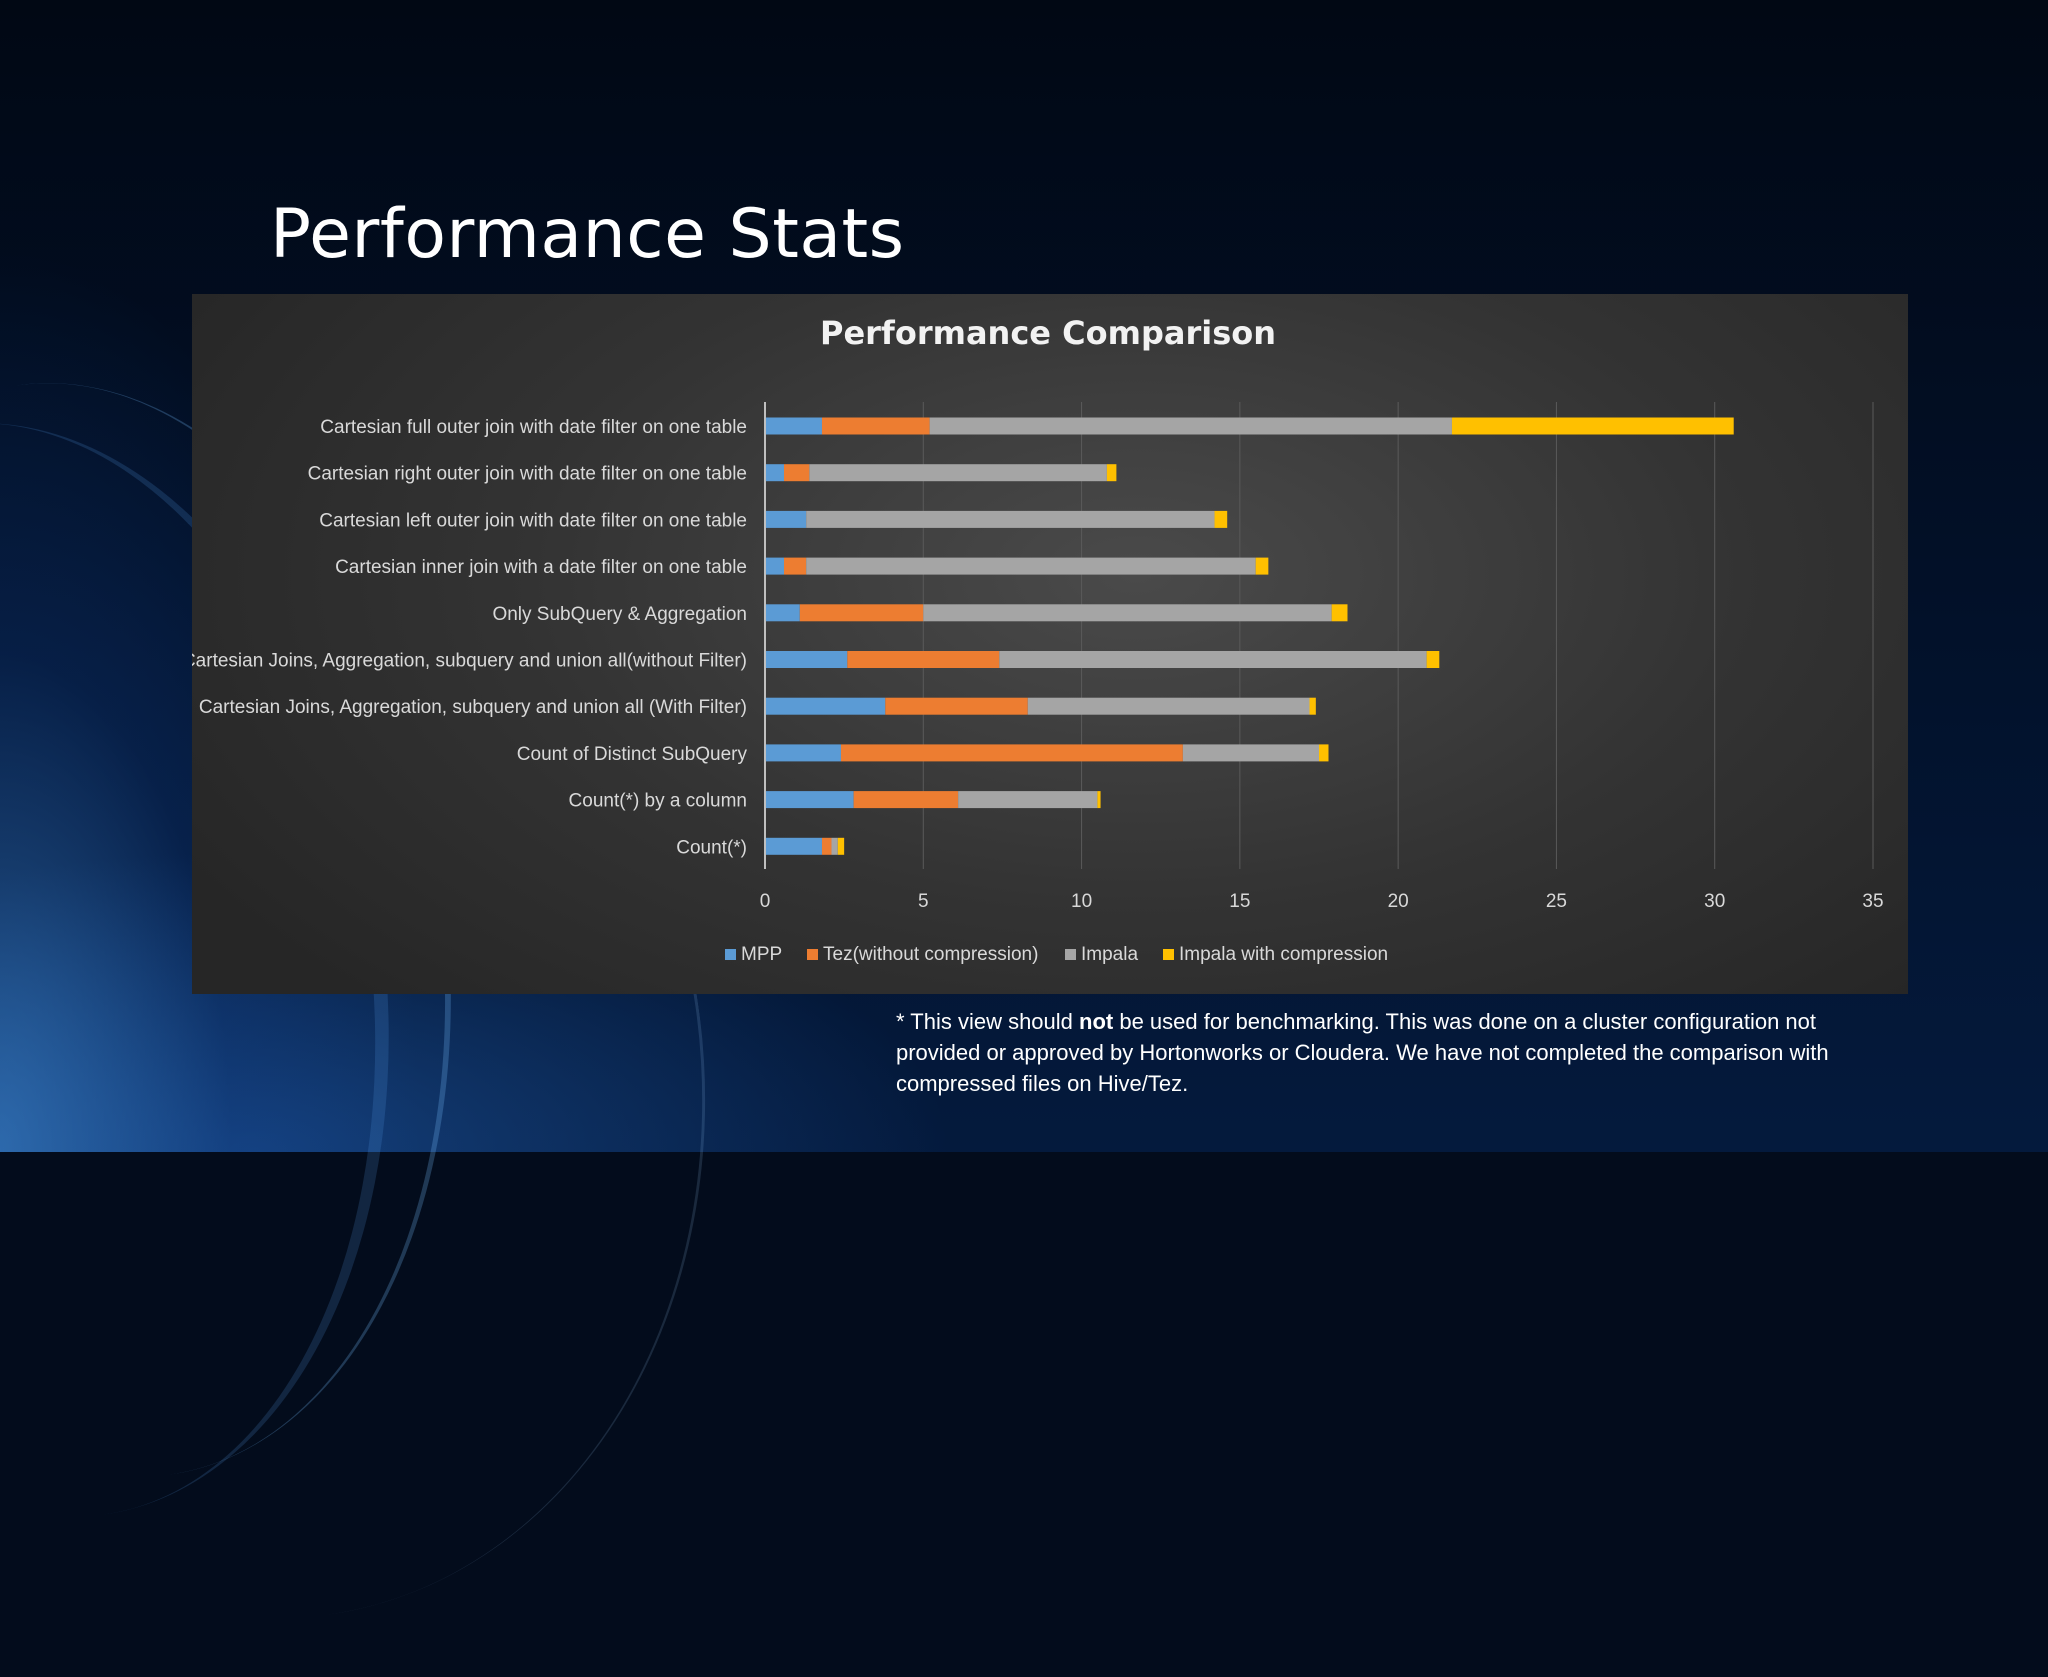 This screenshot has width=2048, height=1677. I want to click on x-tick-label: 30, so click(1714, 901).